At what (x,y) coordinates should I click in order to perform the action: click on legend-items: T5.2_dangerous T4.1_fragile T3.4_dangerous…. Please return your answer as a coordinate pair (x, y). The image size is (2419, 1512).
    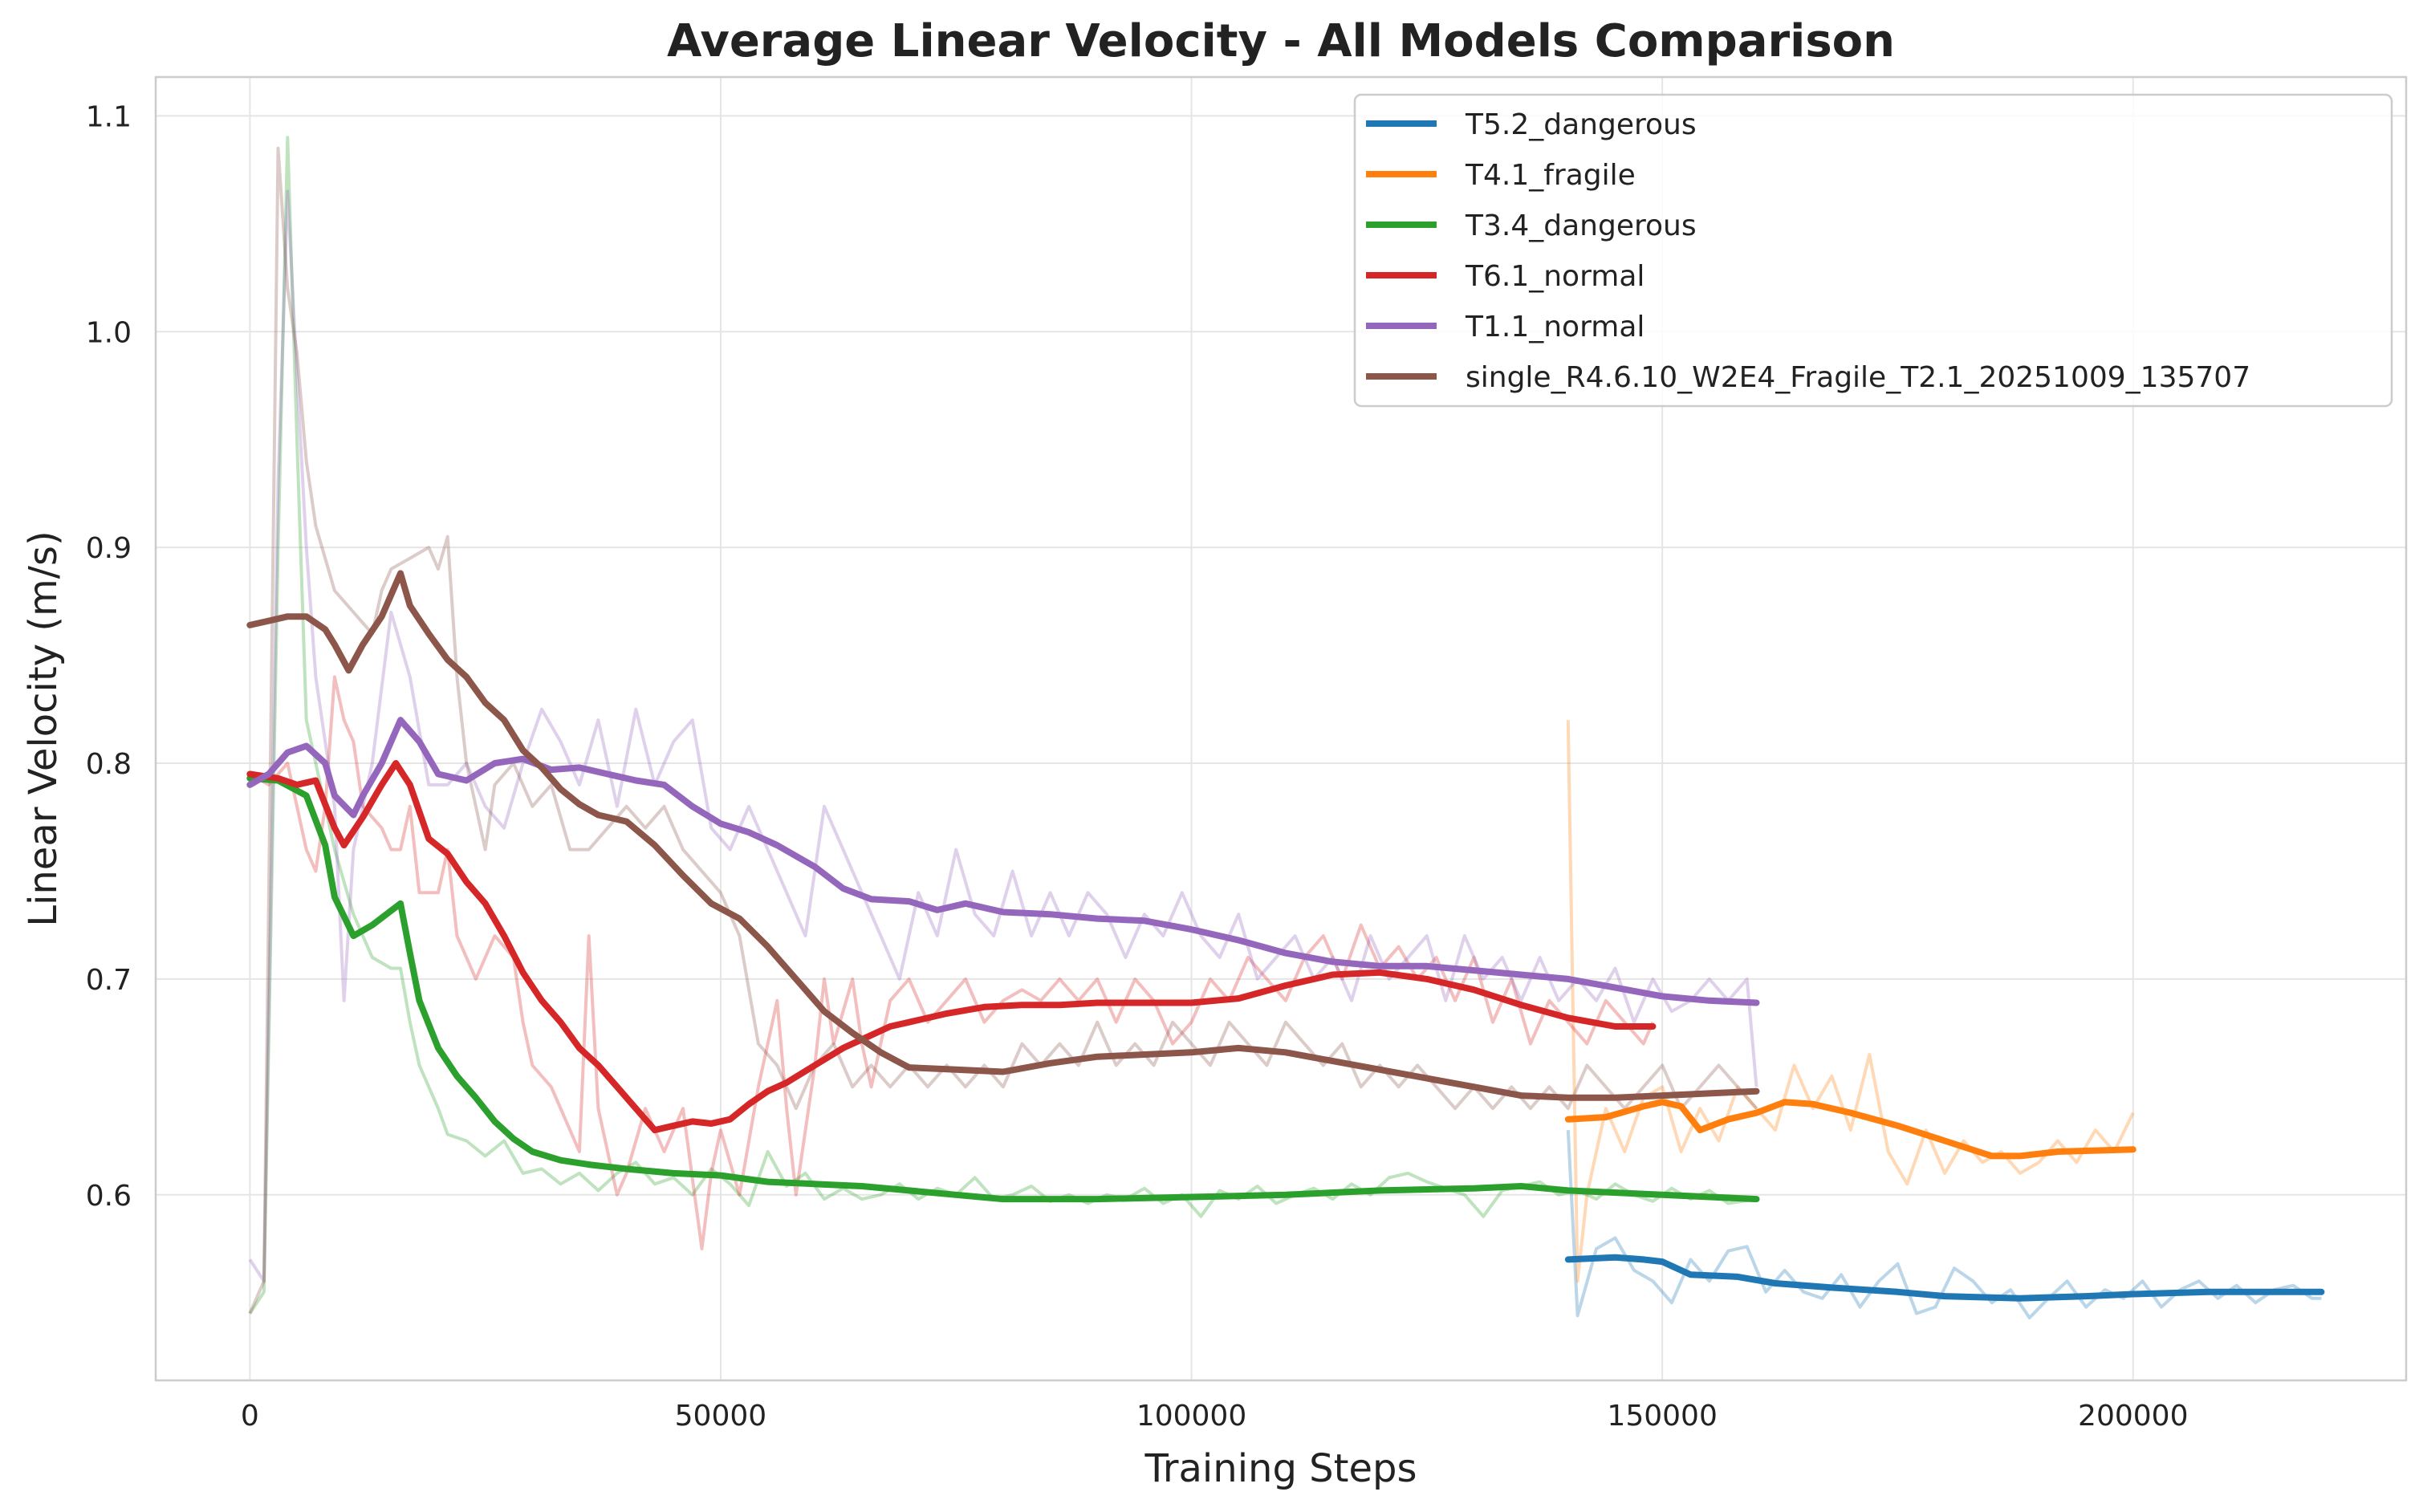
    Looking at the image, I should click on (1808, 251).